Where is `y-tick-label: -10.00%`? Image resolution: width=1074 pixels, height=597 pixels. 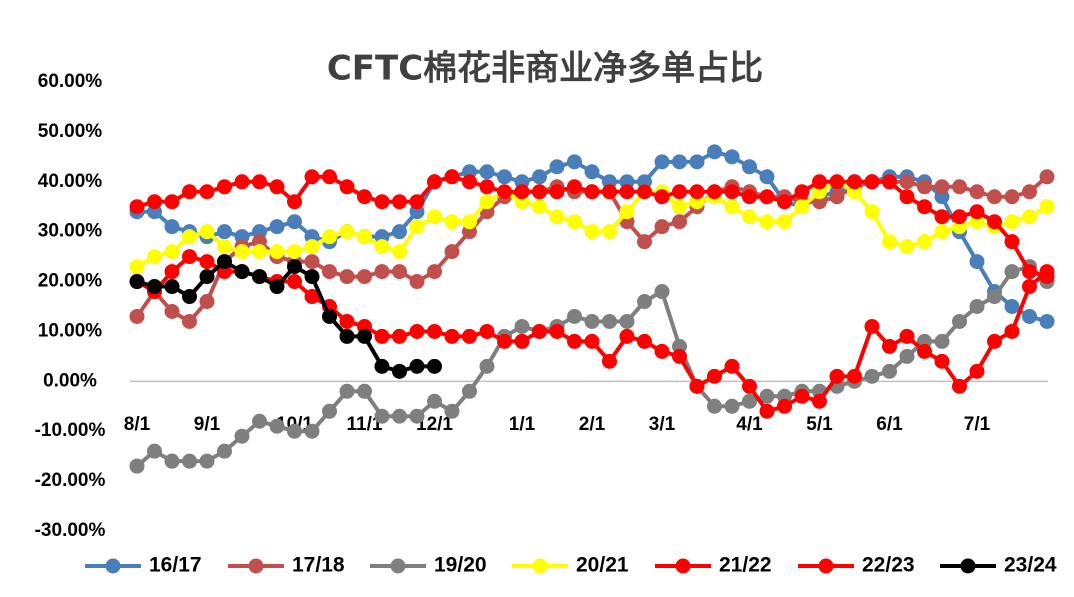
y-tick-label: -10.00% is located at coordinates (70, 430).